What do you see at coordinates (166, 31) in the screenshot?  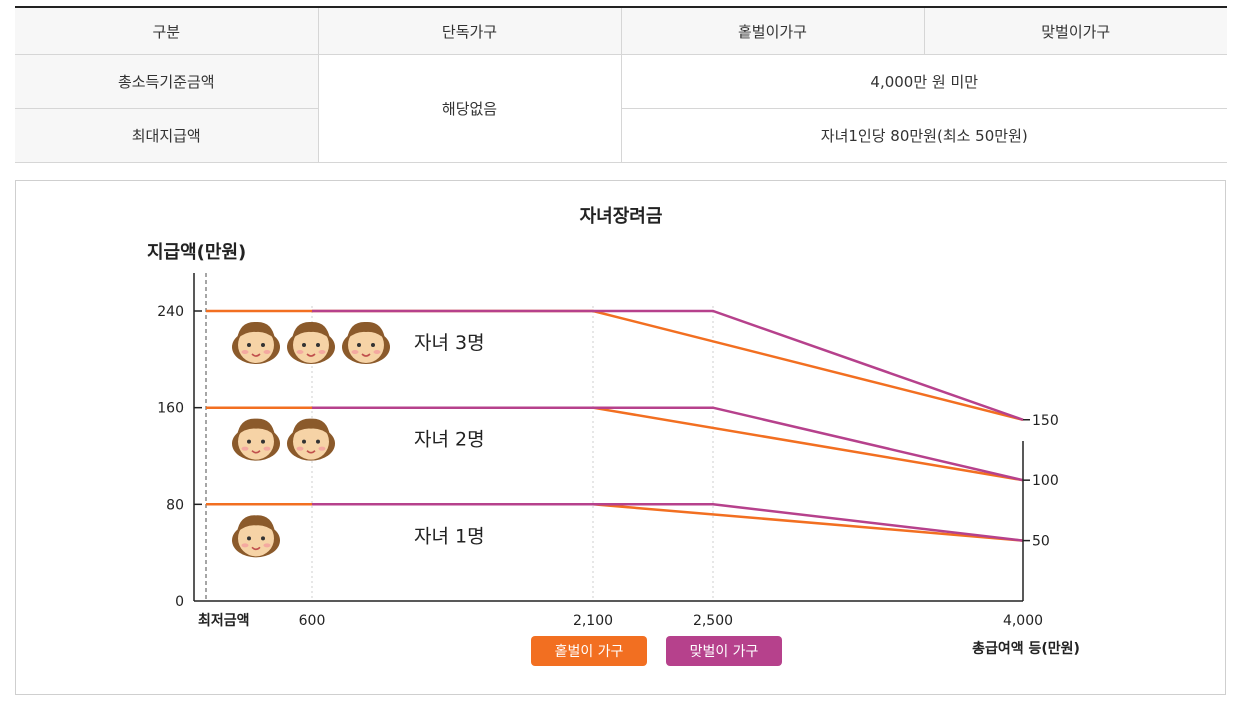 I see `header-category: 구분` at bounding box center [166, 31].